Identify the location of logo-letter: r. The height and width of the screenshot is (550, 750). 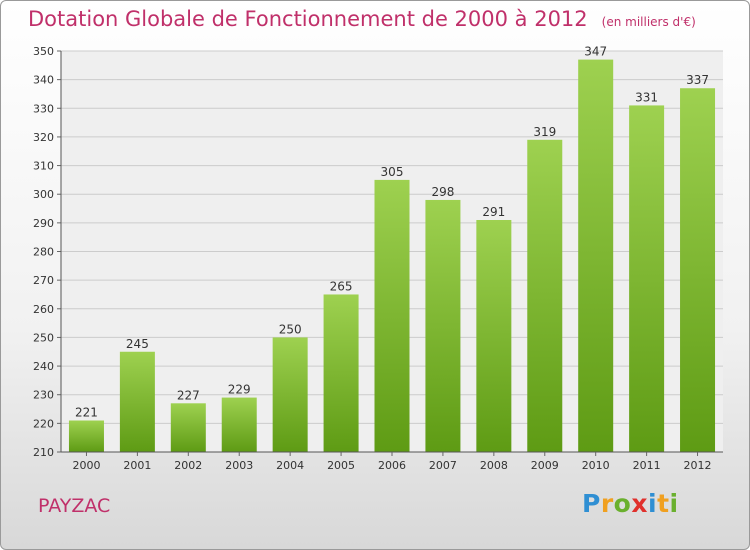
(607, 503).